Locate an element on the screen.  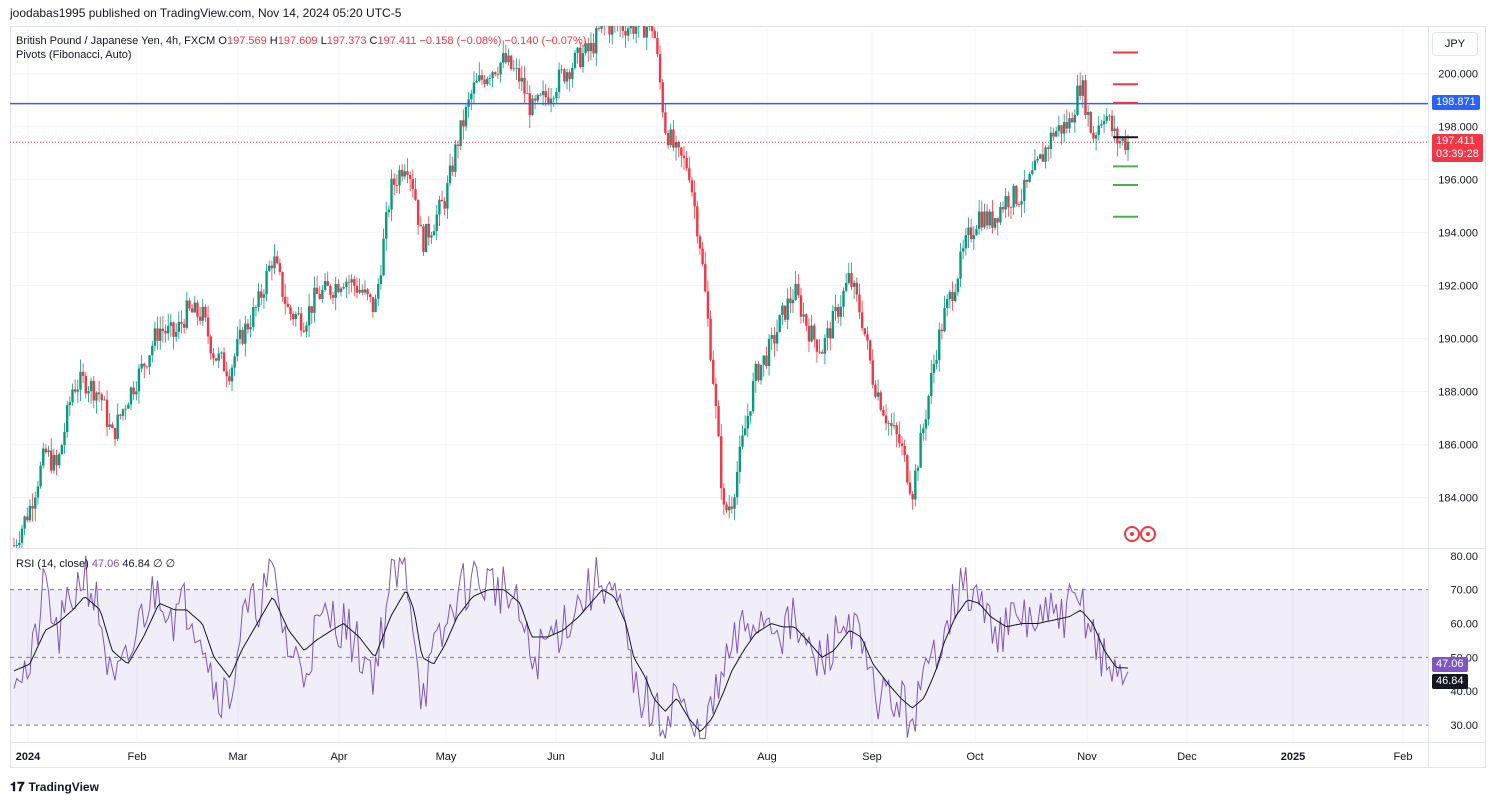
time-tick-label: Nov is located at coordinates (1087, 757).